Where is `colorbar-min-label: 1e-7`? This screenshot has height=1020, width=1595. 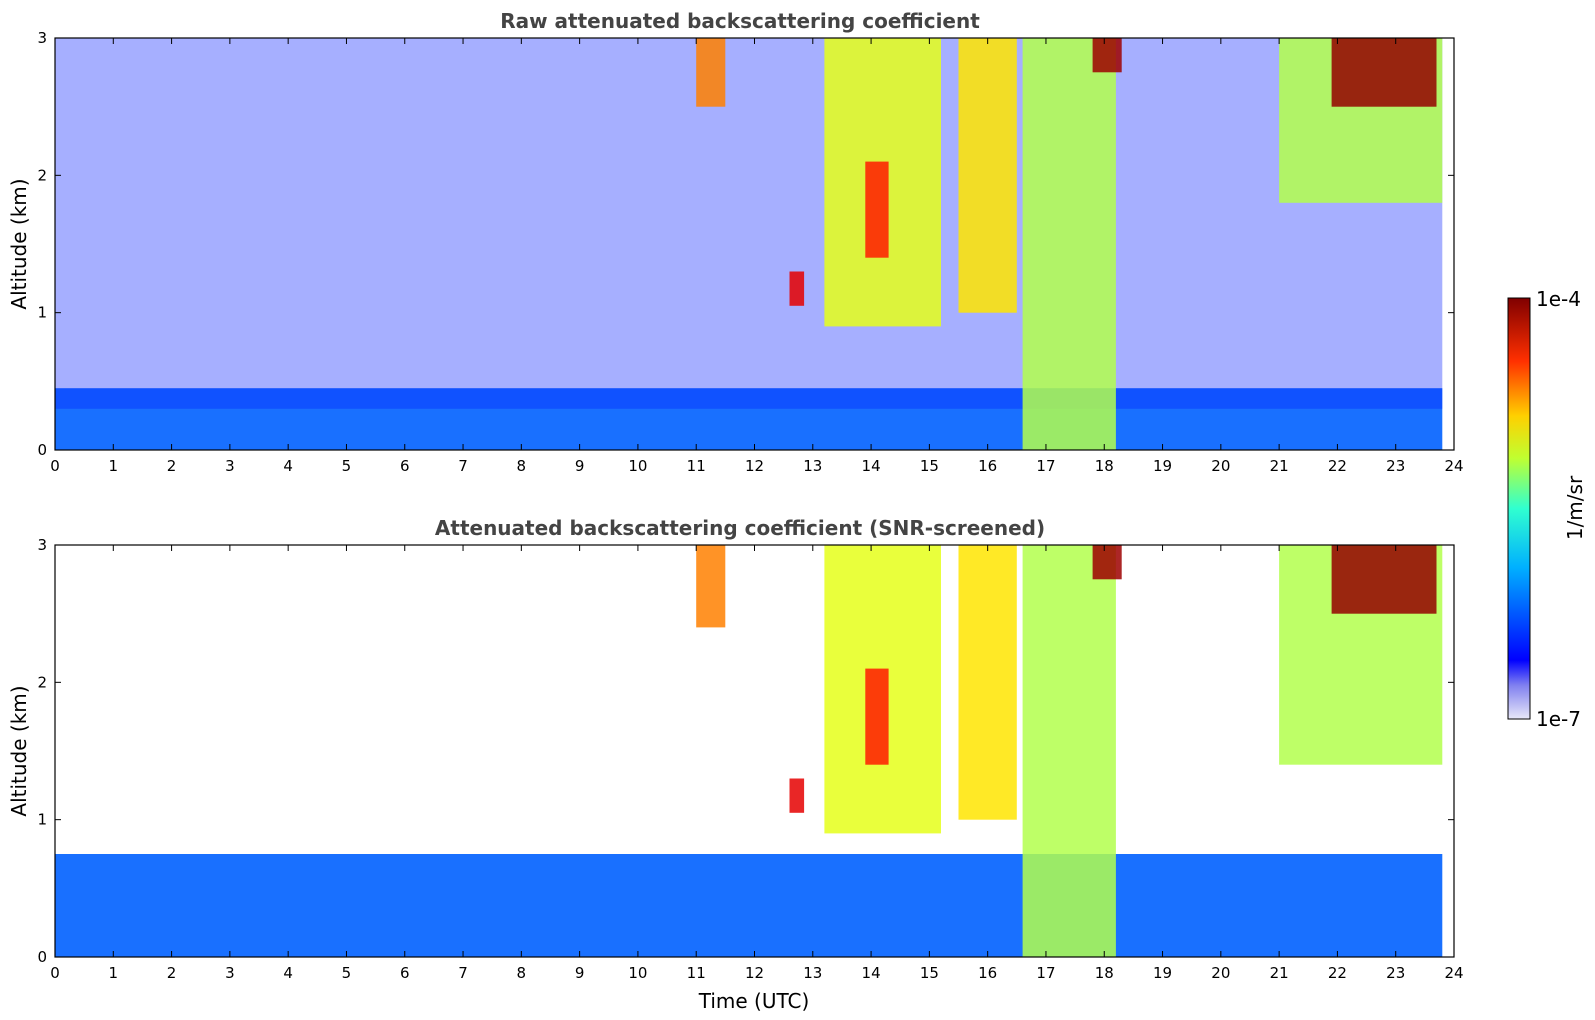 colorbar-min-label: 1e-7 is located at coordinates (1558, 719).